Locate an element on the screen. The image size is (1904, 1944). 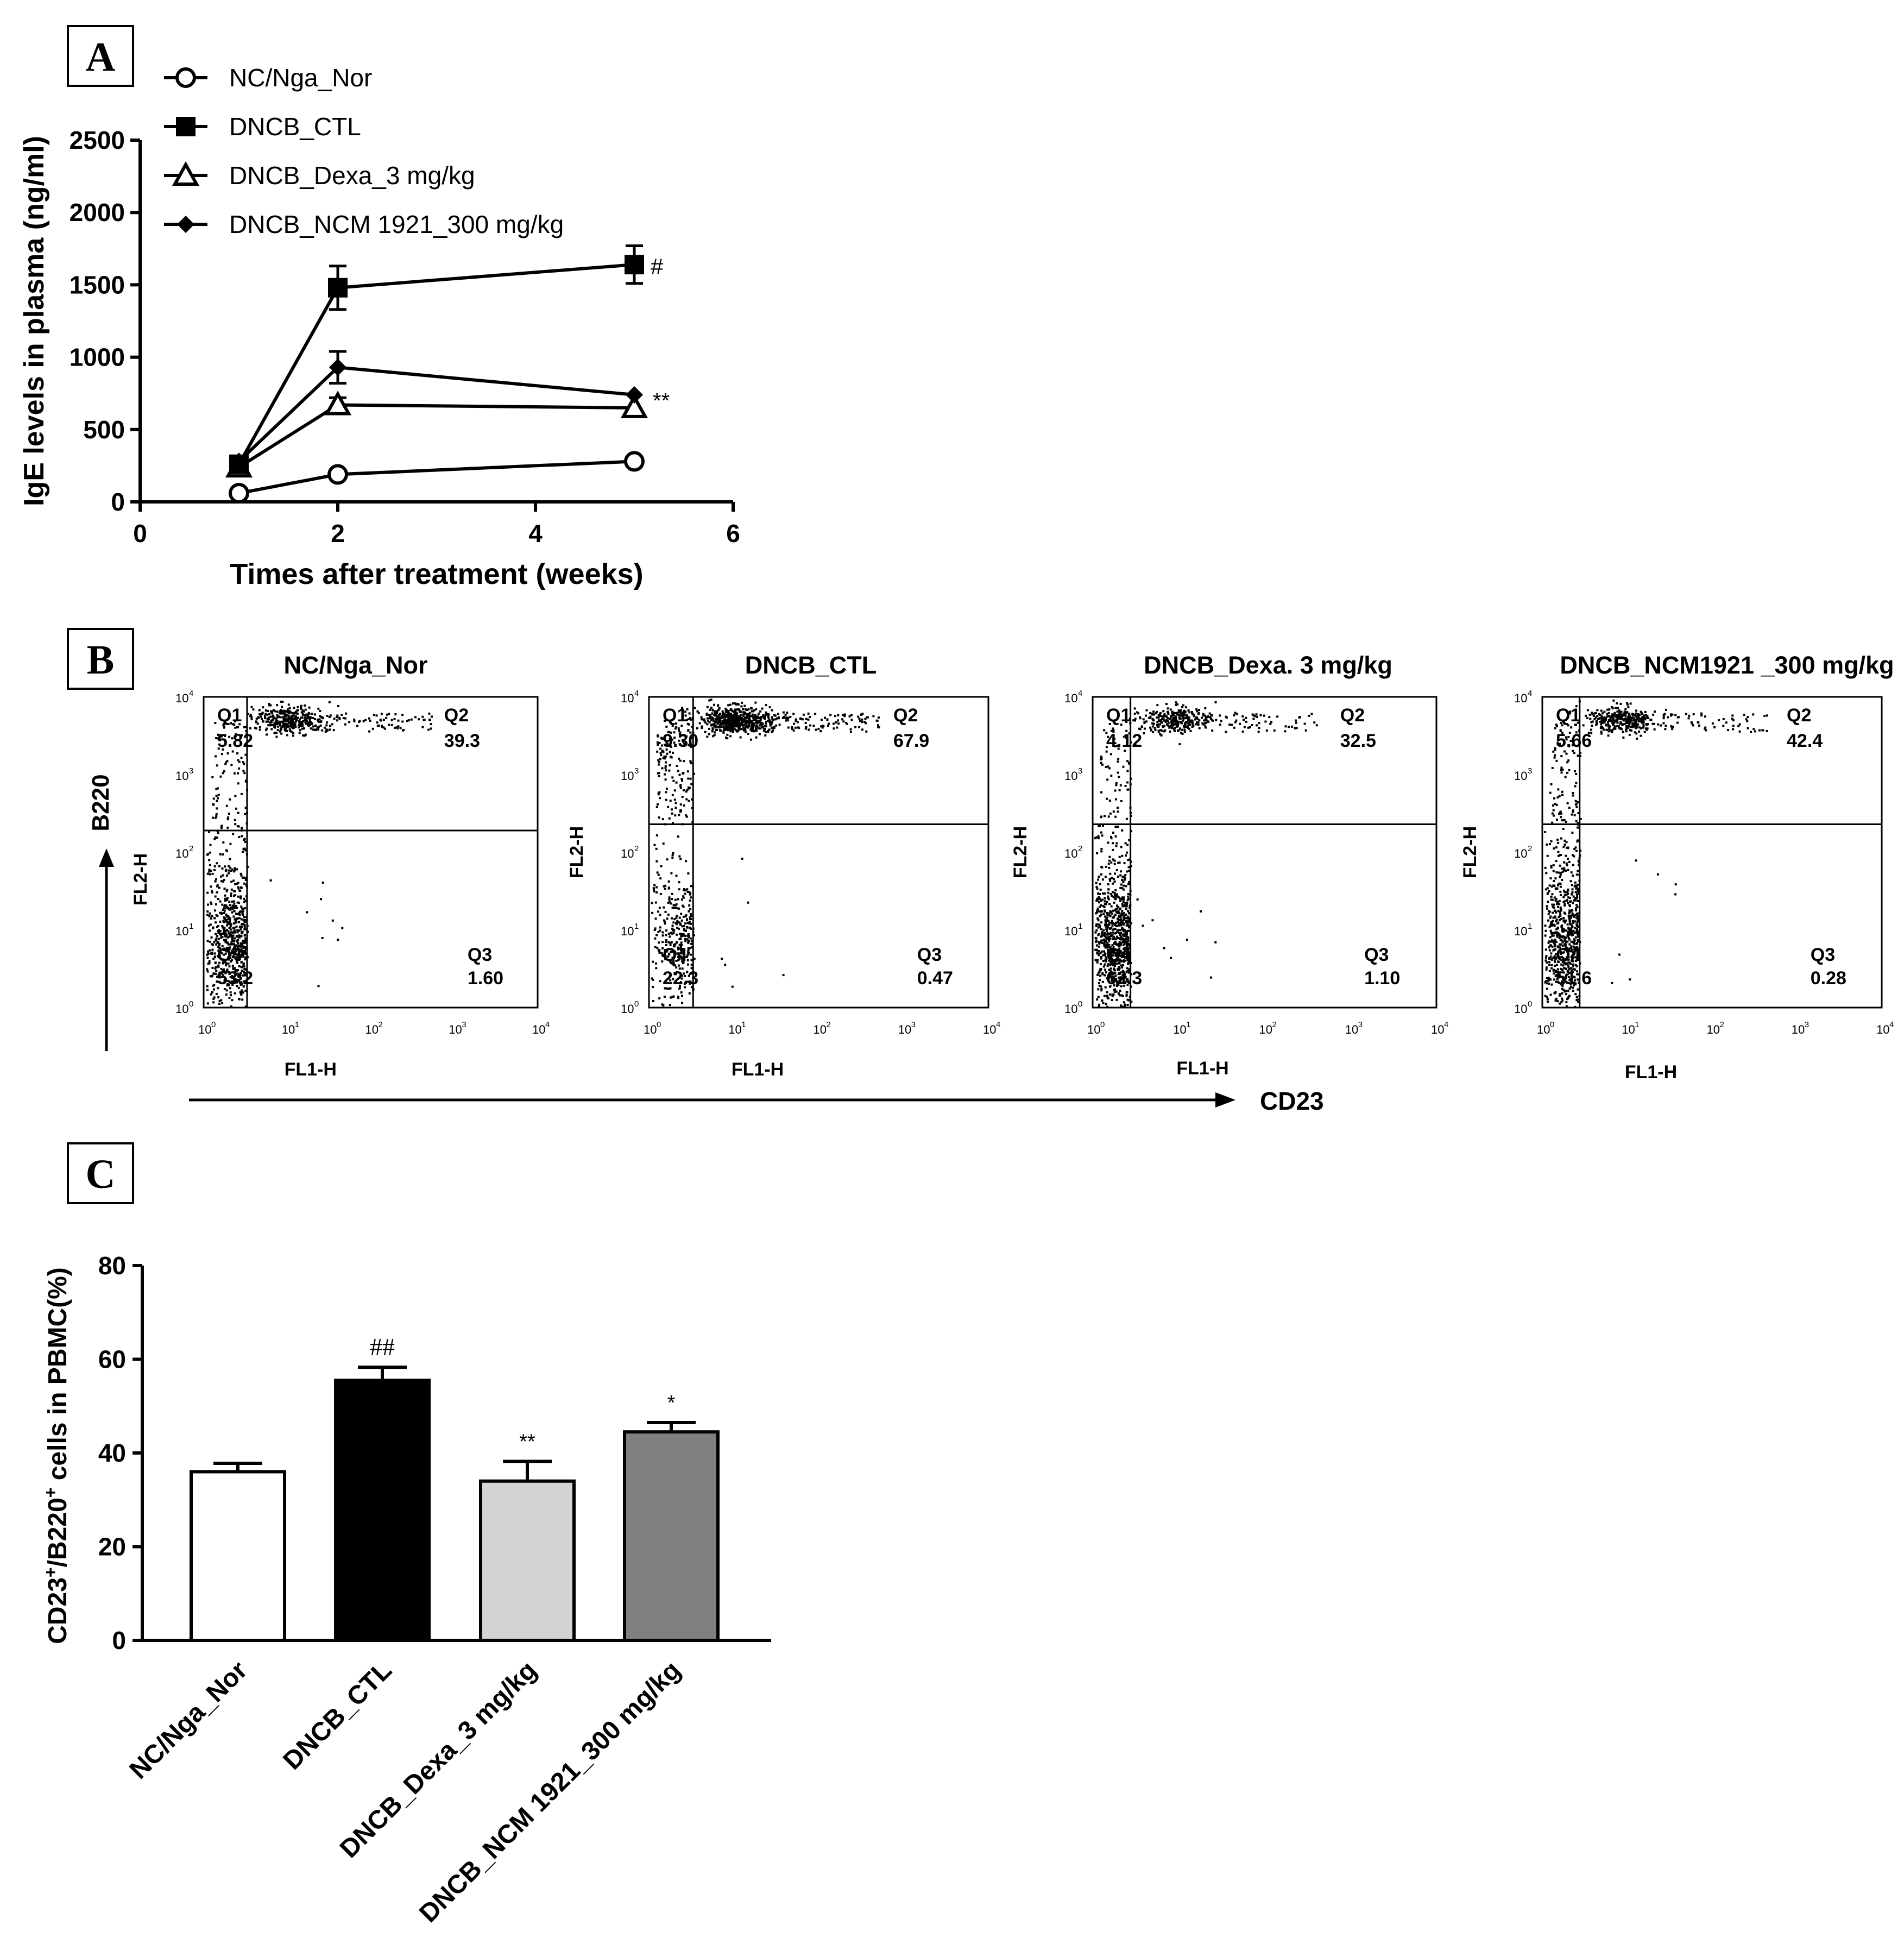
quadrant-value: 22.3 is located at coordinates (680, 979).